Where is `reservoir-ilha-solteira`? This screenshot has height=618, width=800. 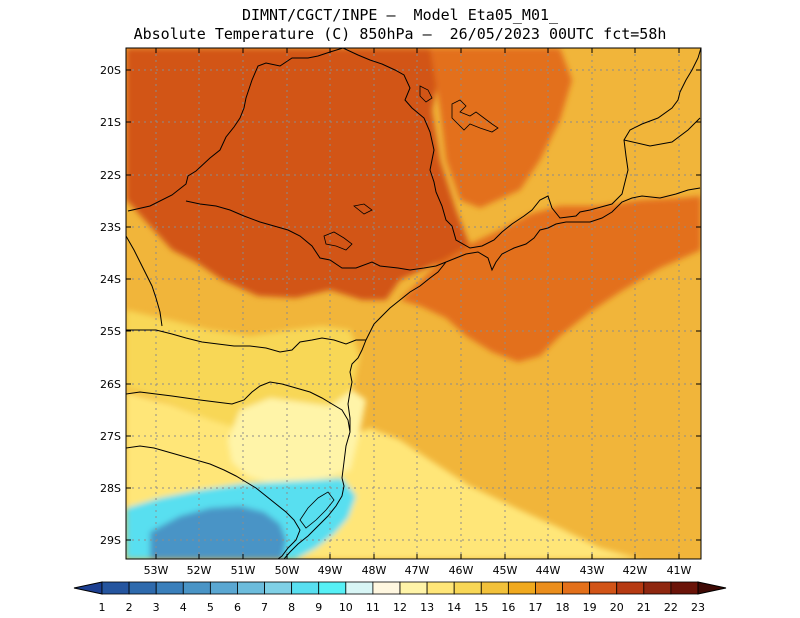
reservoir-ilha-solteira is located at coordinates (338, 241).